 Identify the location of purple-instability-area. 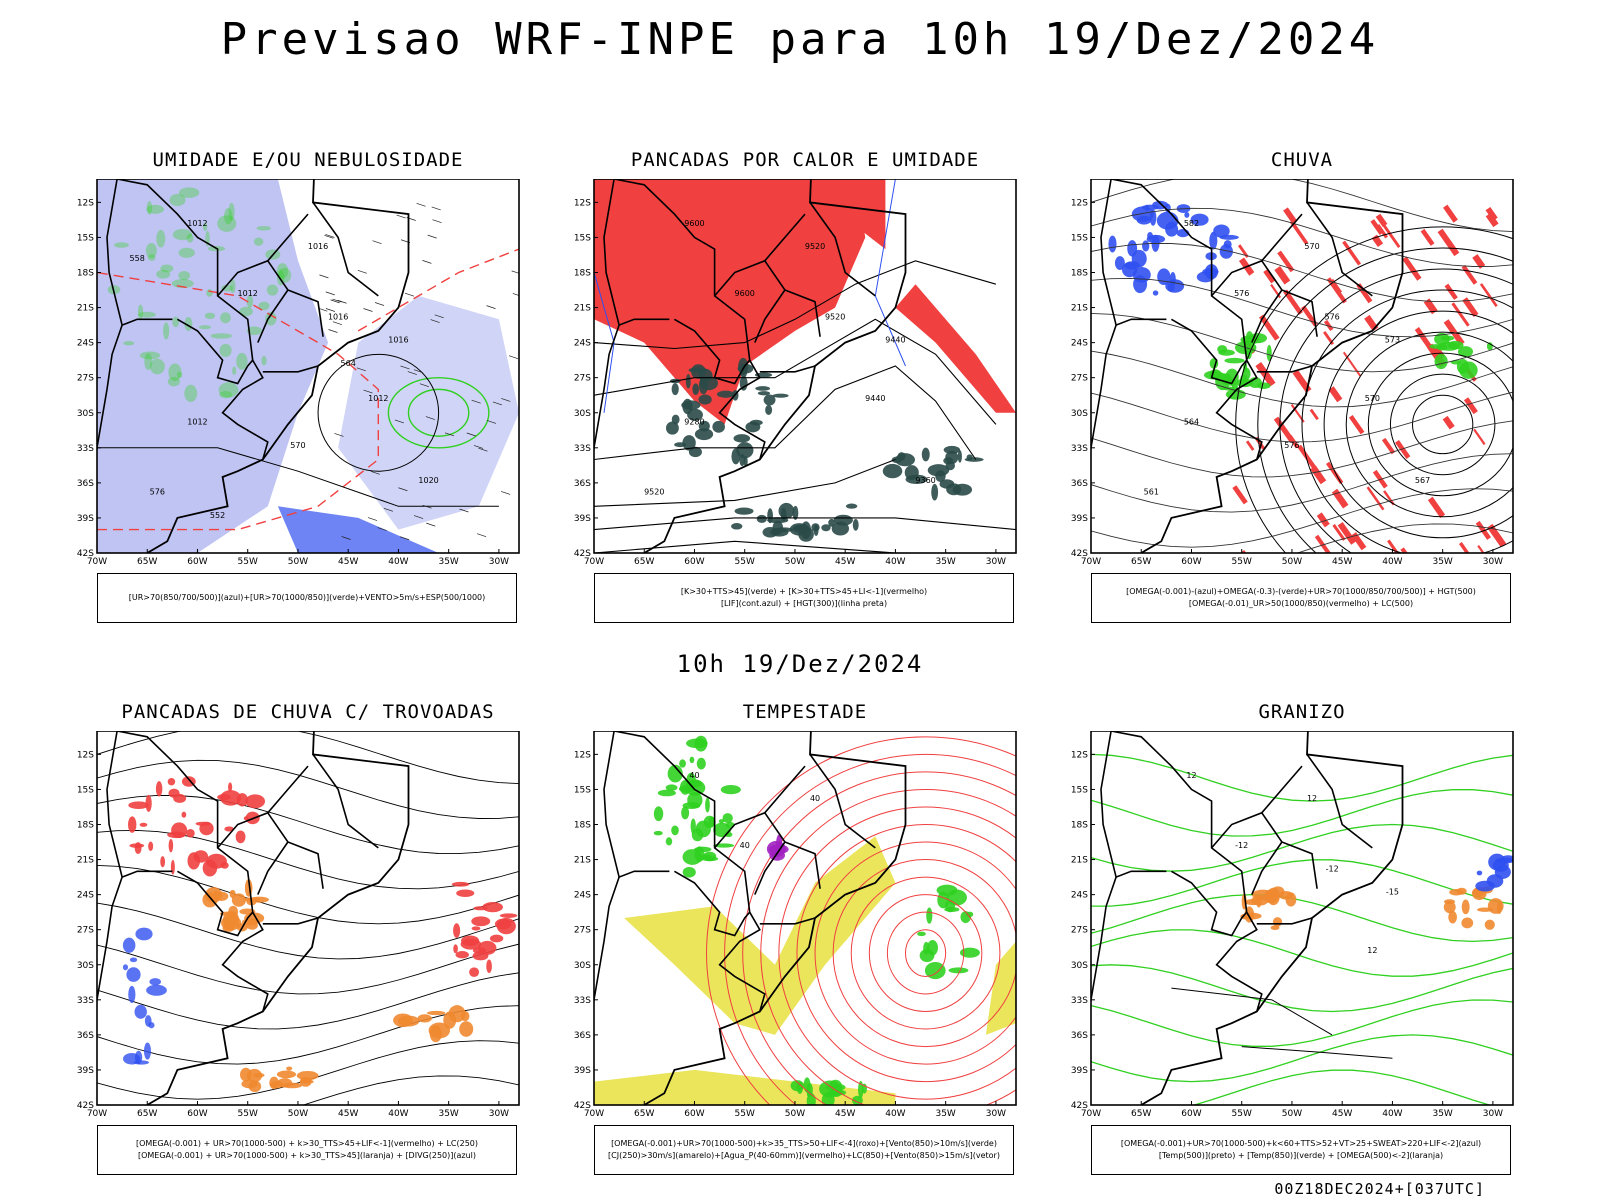
(776, 848).